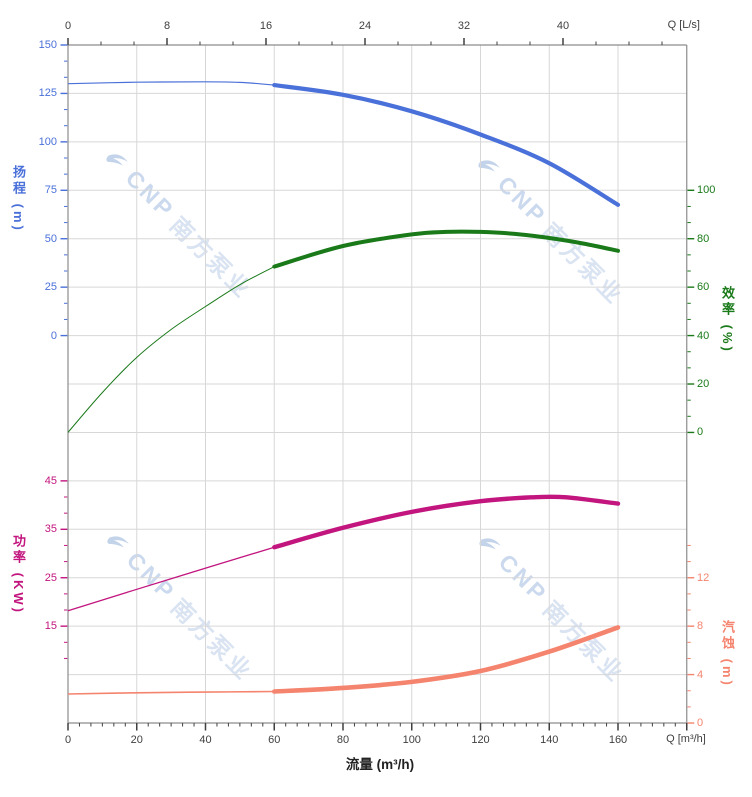 Image resolution: width=752 pixels, height=797 pixels. What do you see at coordinates (446, 522) in the screenshot?
I see `power-curve` at bounding box center [446, 522].